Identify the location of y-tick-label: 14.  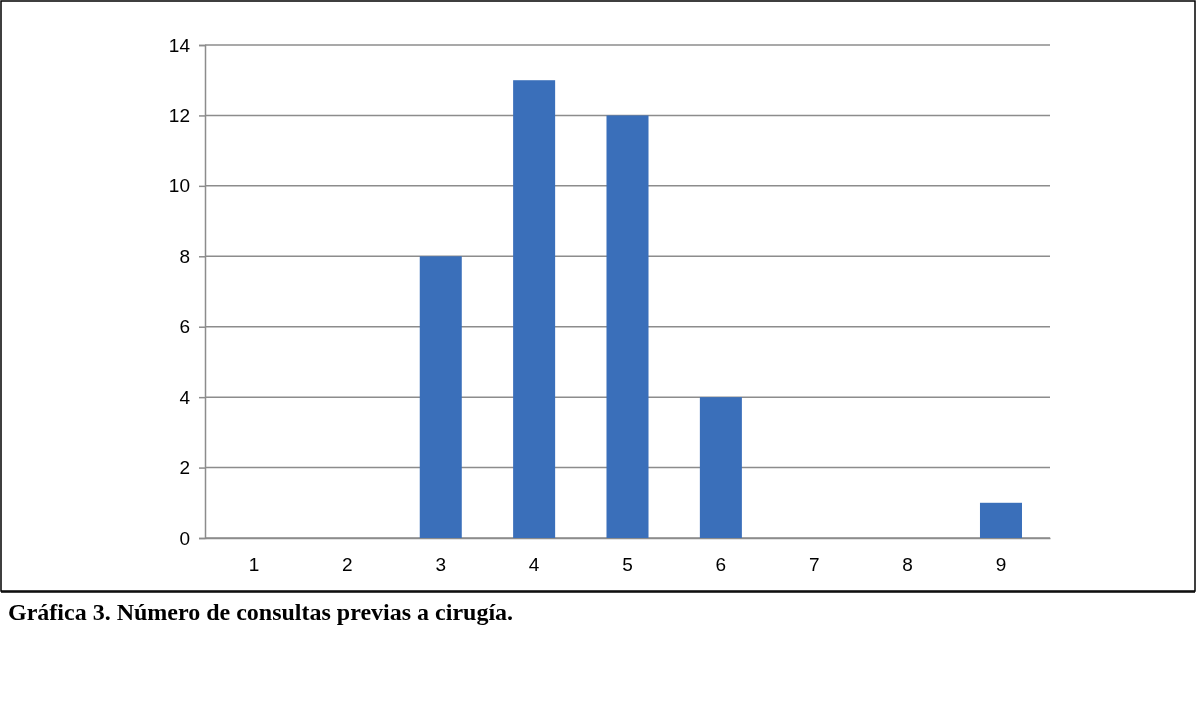
(179, 45).